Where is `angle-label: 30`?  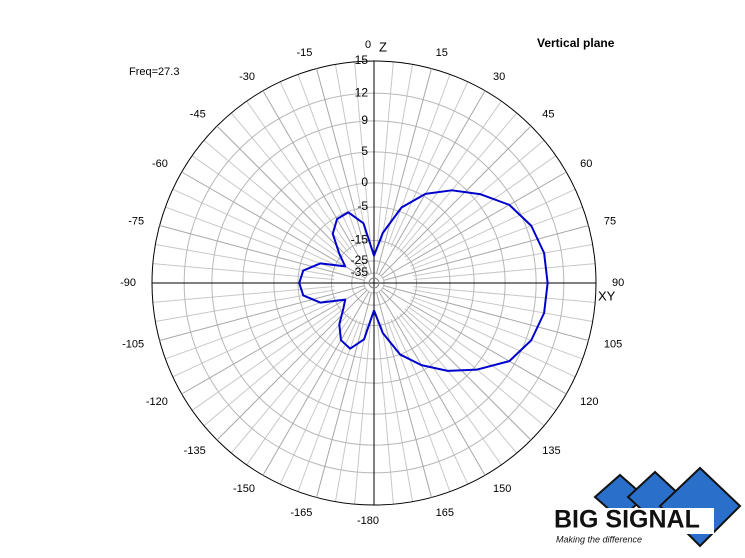 angle-label: 30 is located at coordinates (499, 77).